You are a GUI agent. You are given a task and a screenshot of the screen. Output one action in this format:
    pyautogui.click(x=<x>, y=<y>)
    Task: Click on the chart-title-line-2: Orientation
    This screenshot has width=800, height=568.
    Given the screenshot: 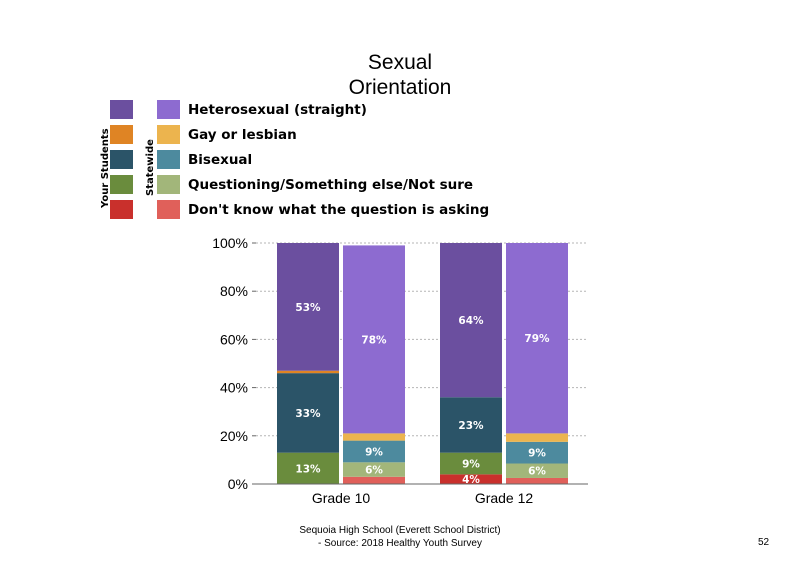 What is the action you would take?
    pyautogui.click(x=400, y=87)
    